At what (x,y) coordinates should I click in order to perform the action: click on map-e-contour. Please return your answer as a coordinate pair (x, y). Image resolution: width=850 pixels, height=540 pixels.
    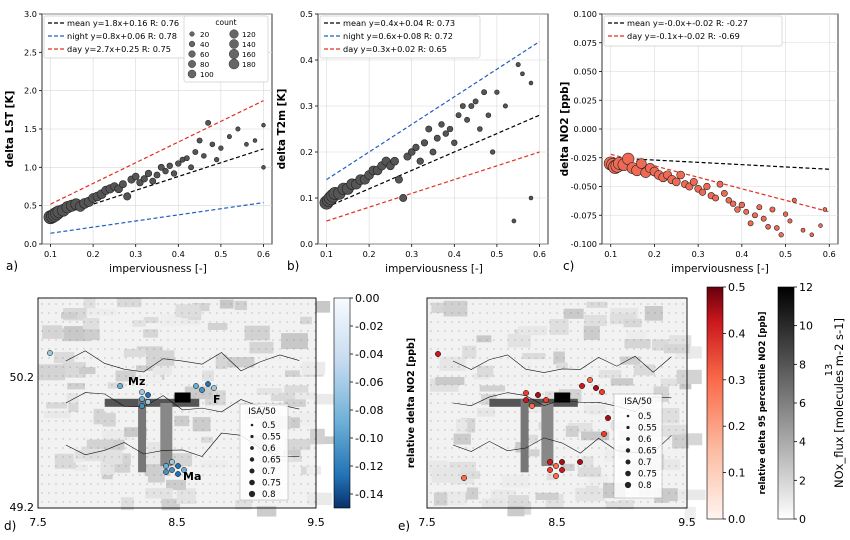
    Looking at the image, I should click on (562, 363).